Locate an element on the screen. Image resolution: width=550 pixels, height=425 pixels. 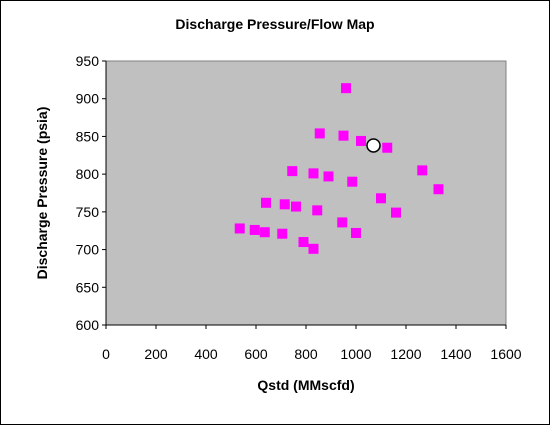
y-tick-label: 650 is located at coordinates (88, 287).